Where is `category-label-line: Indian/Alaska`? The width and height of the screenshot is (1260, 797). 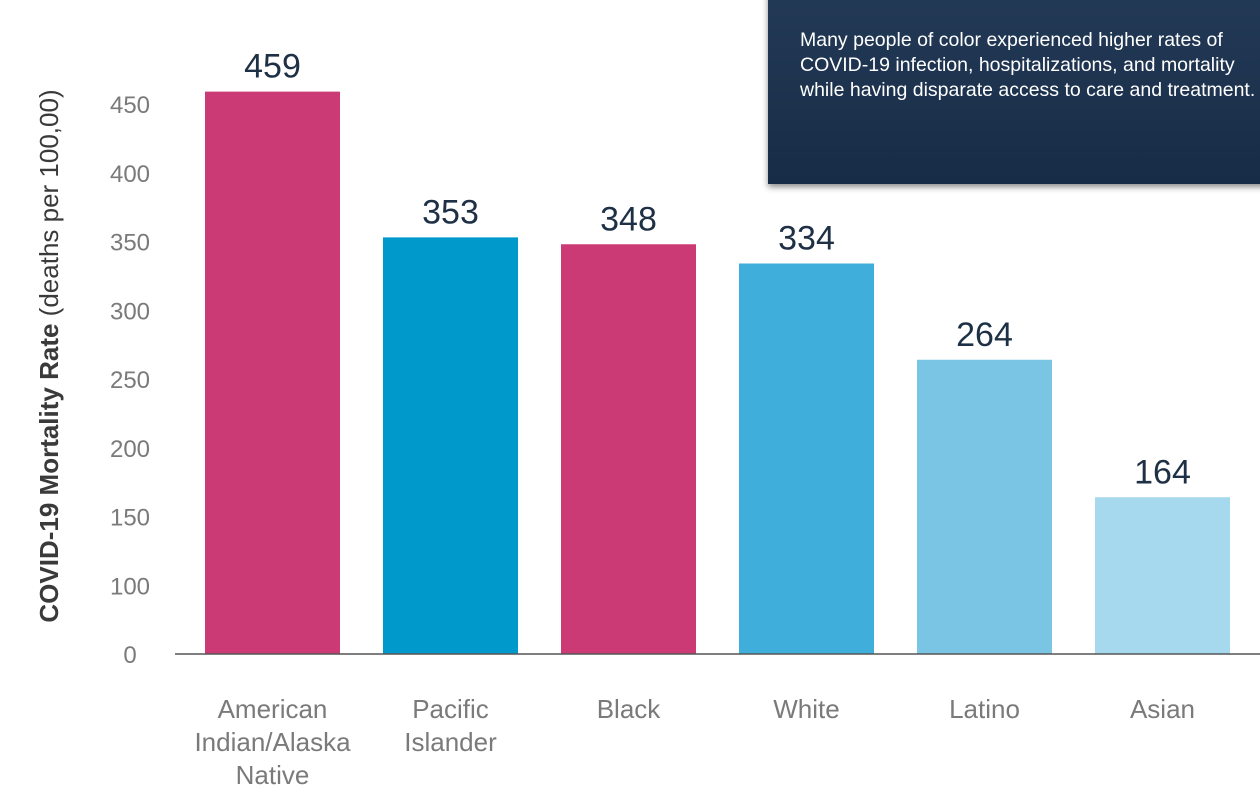 category-label-line: Indian/Alaska is located at coordinates (272, 742).